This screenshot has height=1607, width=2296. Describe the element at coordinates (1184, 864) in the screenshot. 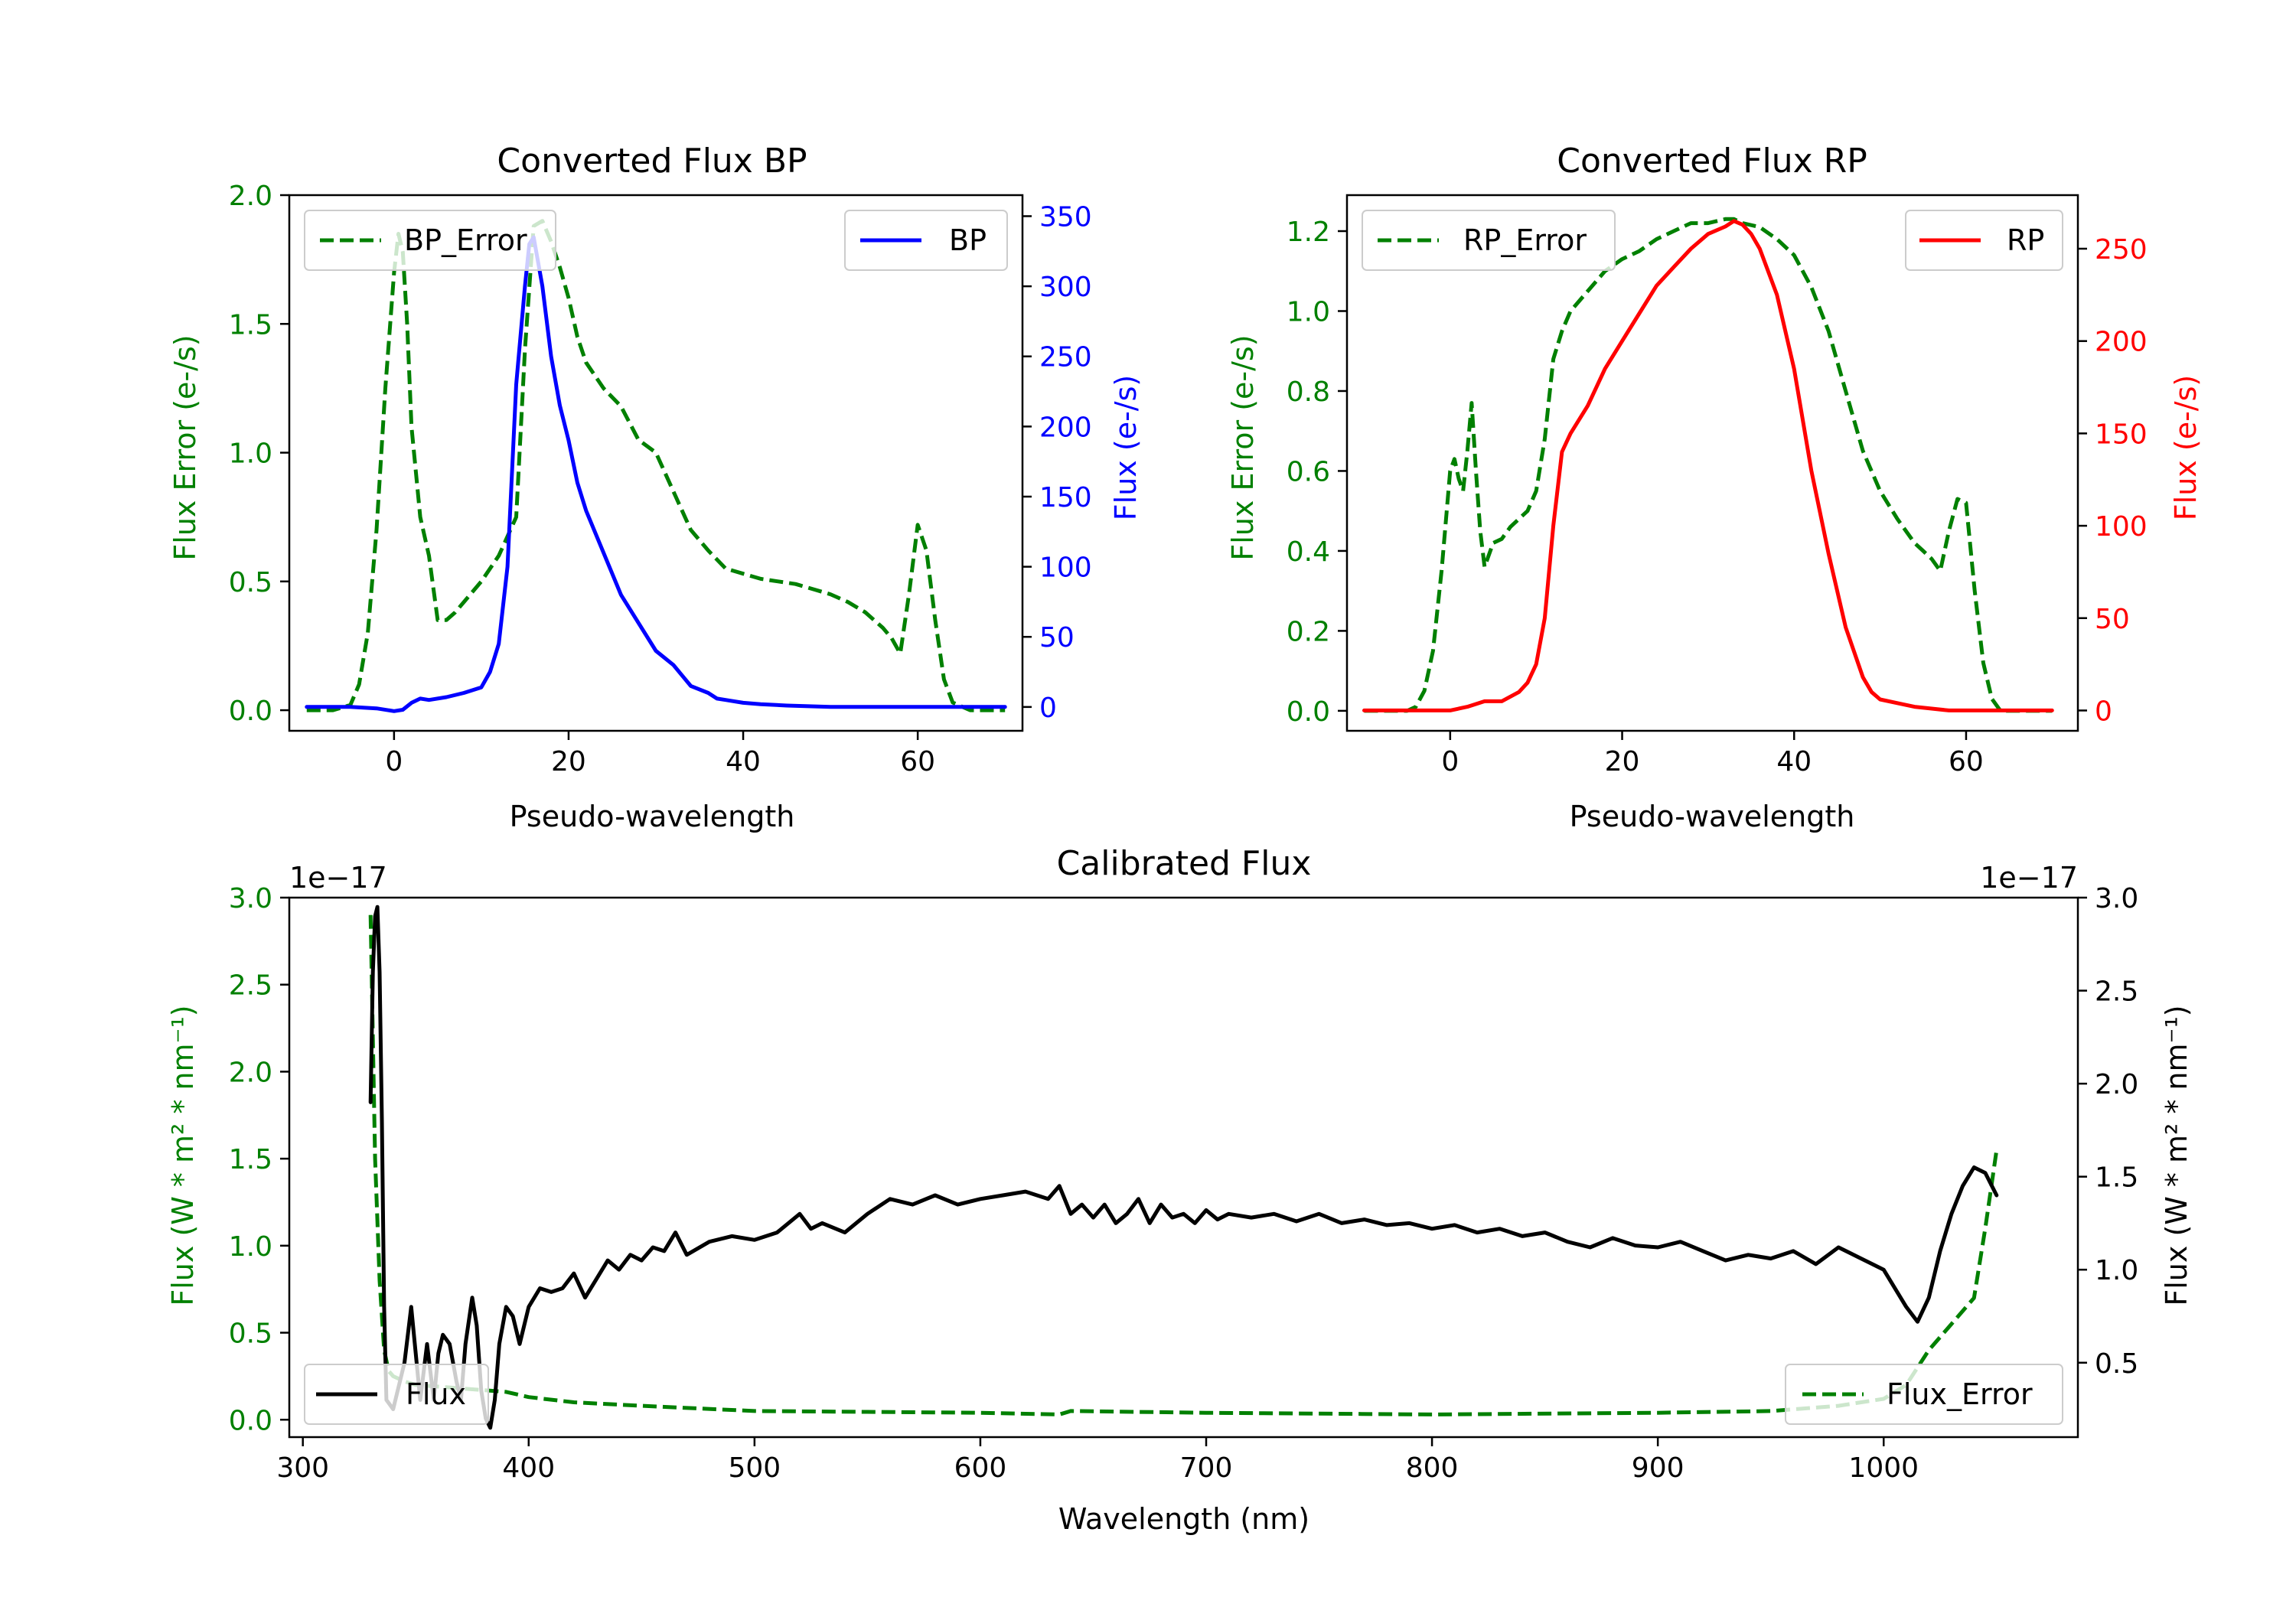

I see `calibrated-title: Calibrated Flux` at that location.